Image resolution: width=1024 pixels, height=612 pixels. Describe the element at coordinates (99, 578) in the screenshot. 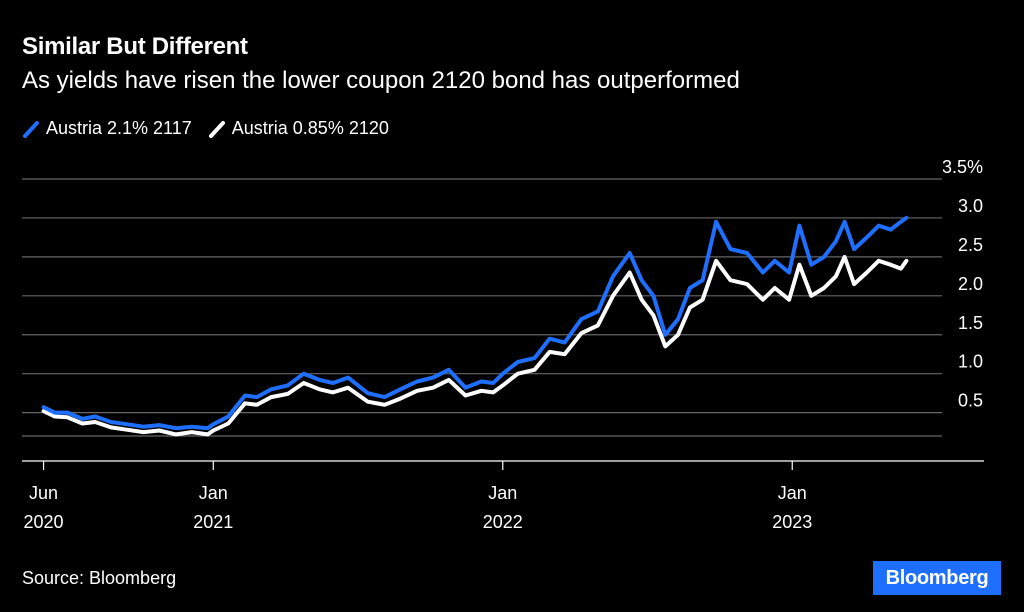

I see `source-note: Source: Bloomberg` at that location.